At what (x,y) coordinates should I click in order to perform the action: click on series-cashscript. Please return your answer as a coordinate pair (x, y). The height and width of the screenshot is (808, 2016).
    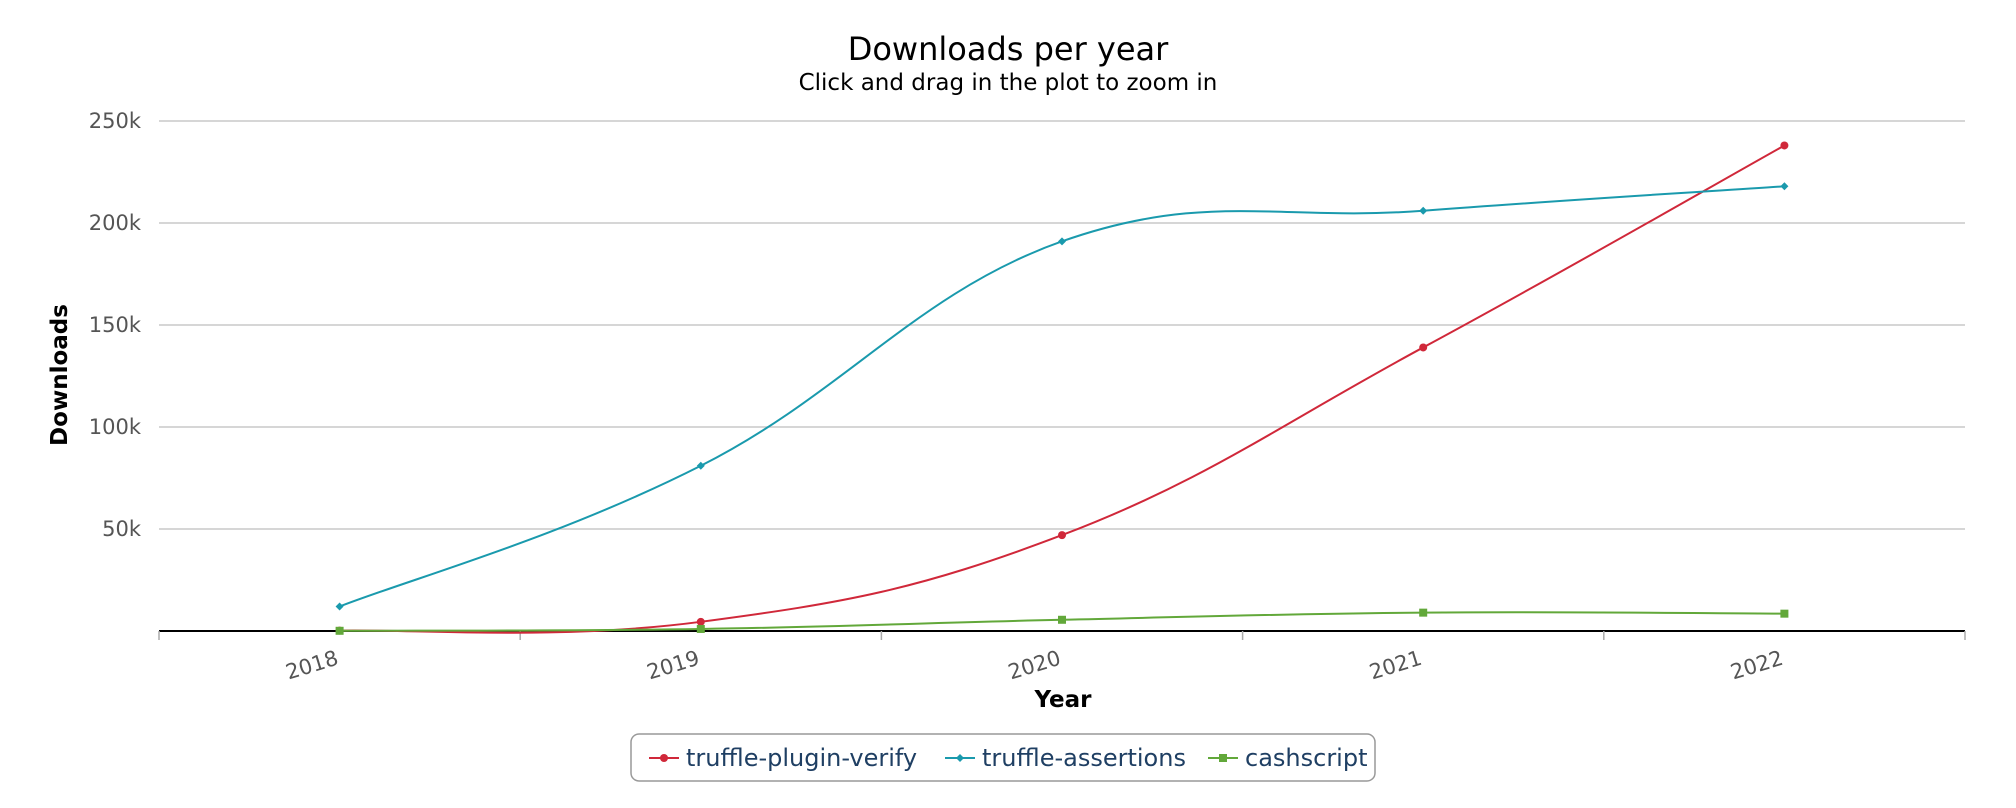
    Looking at the image, I should click on (1062, 621).